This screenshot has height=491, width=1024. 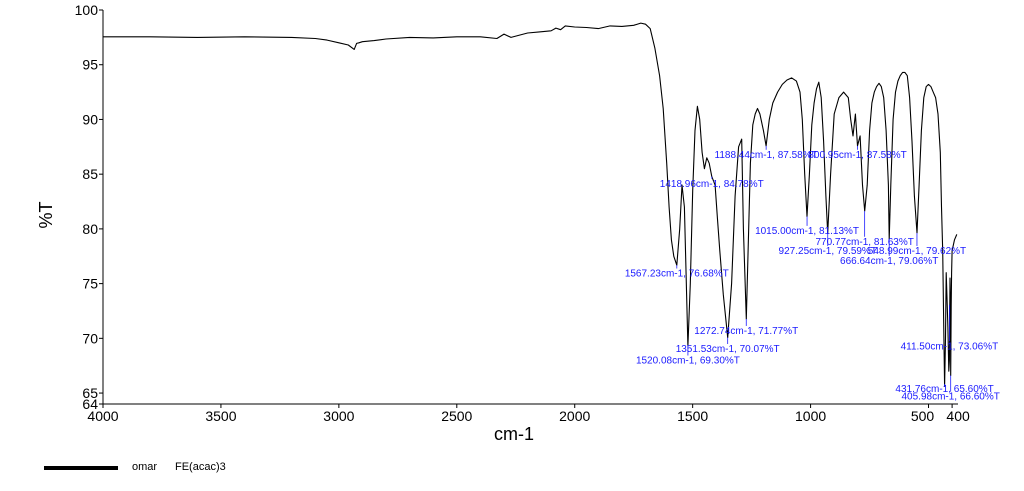 I want to click on legend-series-label: FE(acac)3, so click(x=200, y=467).